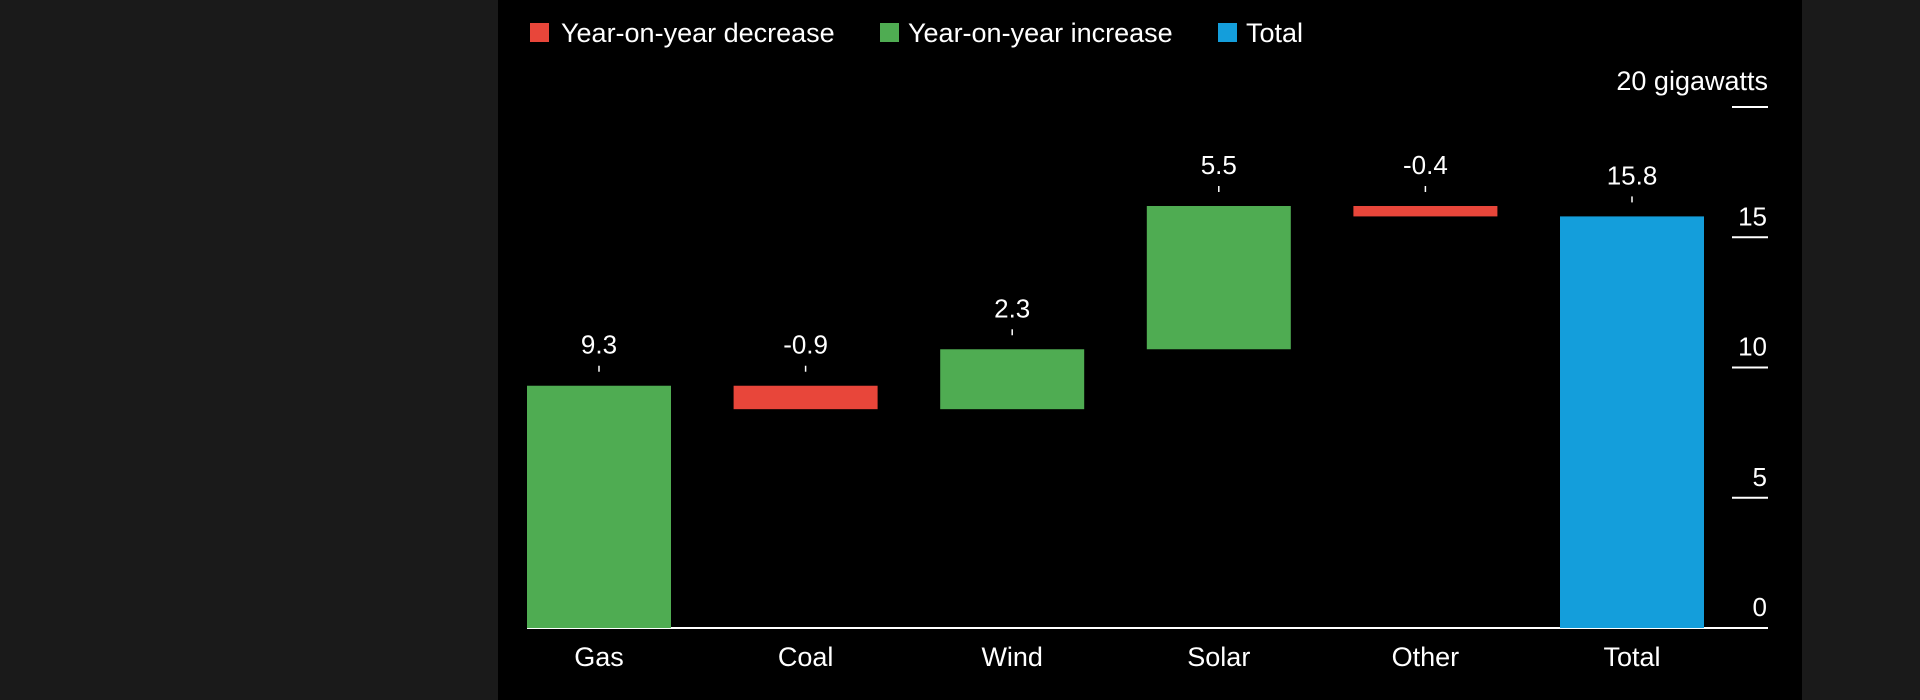 This screenshot has height=700, width=1920. Describe the element at coordinates (539, 32) in the screenshot. I see `legend-swatch-decrease` at that location.